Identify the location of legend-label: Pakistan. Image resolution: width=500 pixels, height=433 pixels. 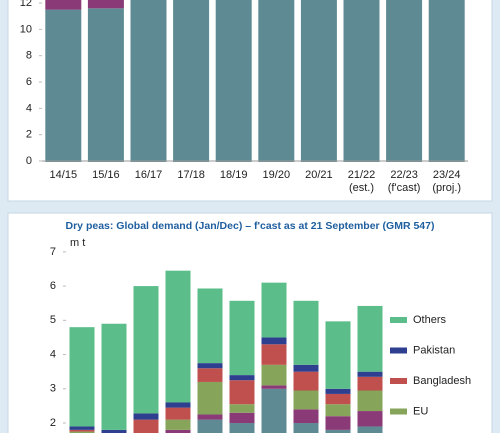
(434, 350).